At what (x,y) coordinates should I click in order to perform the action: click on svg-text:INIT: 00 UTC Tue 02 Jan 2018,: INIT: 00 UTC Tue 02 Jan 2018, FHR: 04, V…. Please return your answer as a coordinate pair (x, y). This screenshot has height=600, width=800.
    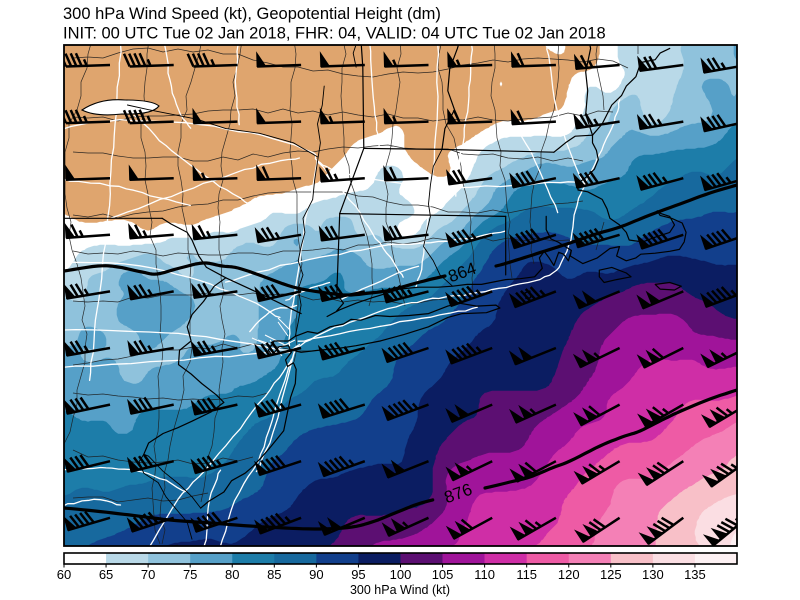
    Looking at the image, I should click on (334, 34).